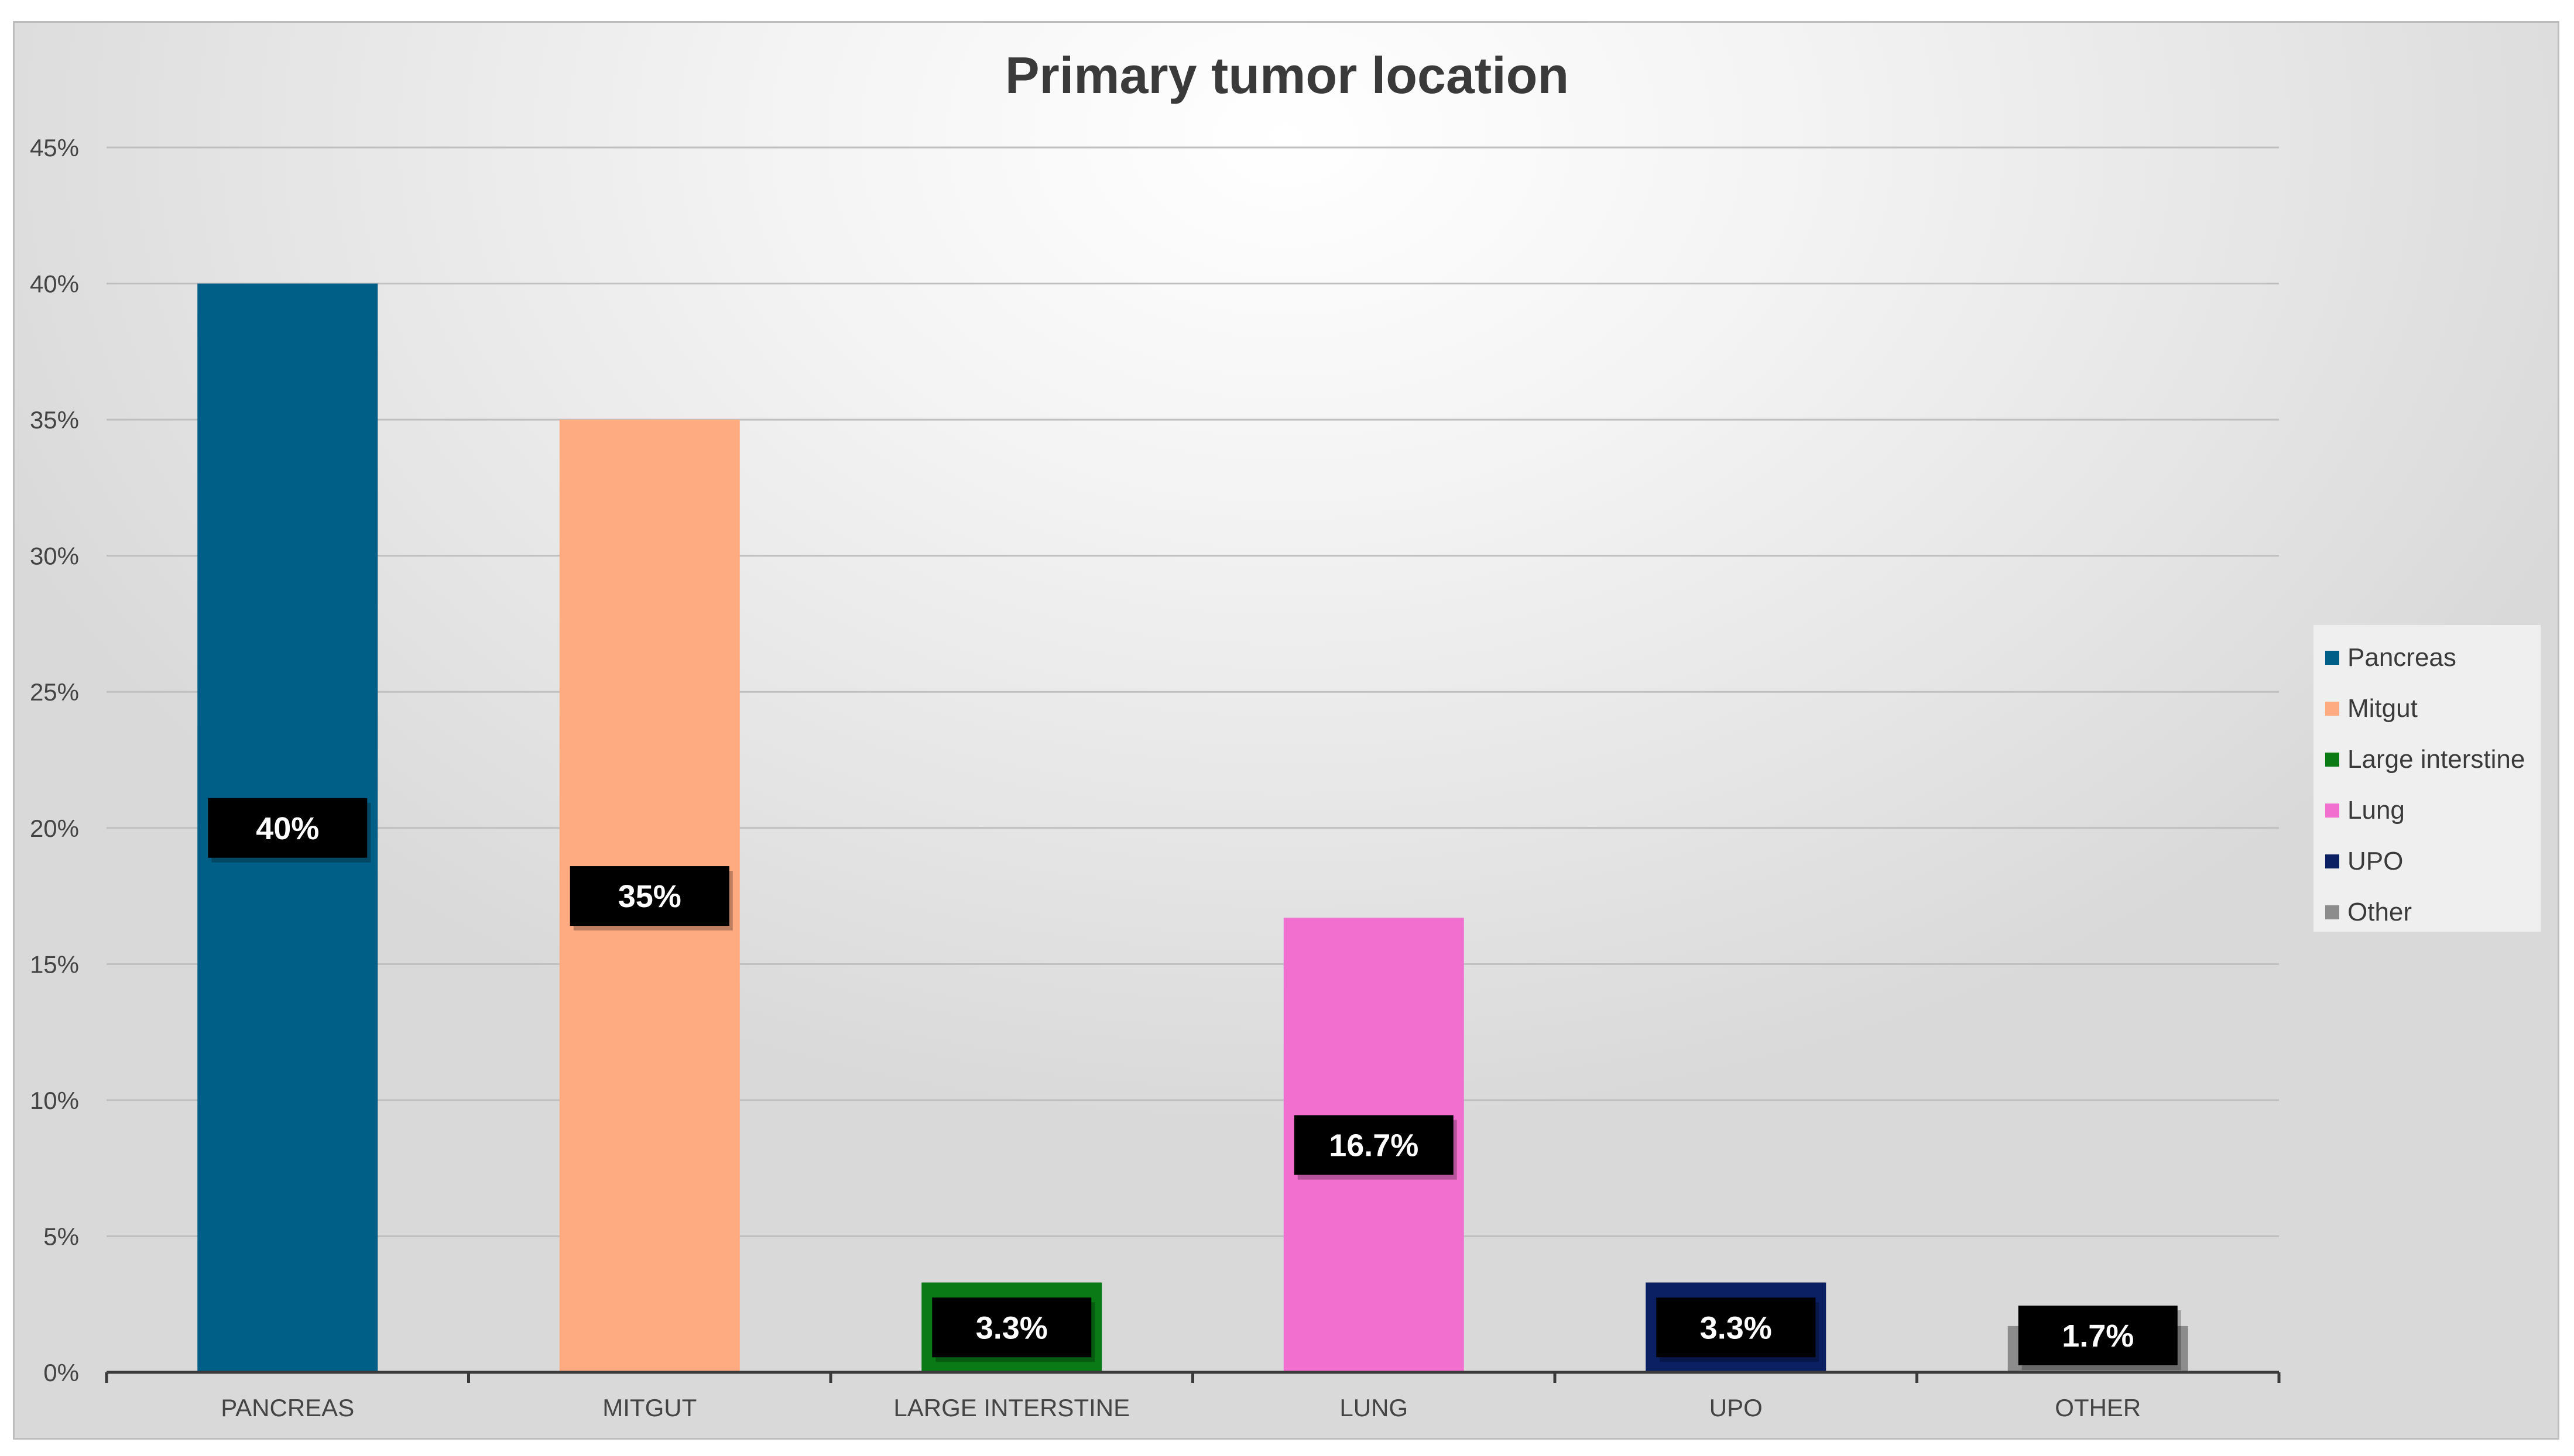 This screenshot has height=1456, width=2574. I want to click on x-category-label: LUNG, so click(1373, 1407).